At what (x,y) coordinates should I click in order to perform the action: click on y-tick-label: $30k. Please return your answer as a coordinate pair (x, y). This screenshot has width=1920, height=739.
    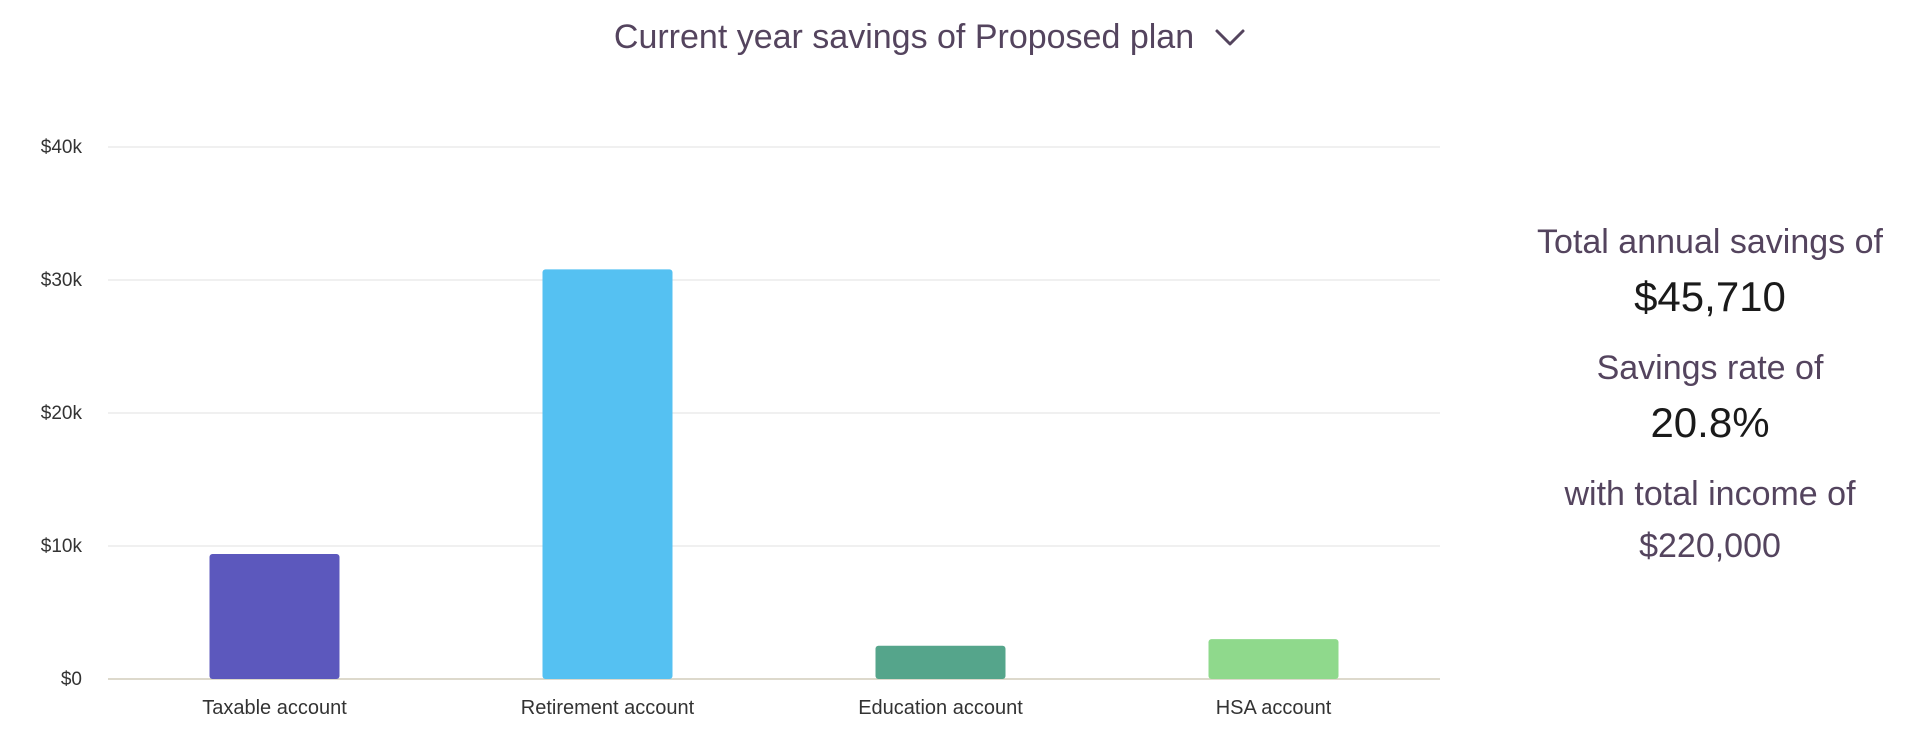
    Looking at the image, I should click on (62, 280).